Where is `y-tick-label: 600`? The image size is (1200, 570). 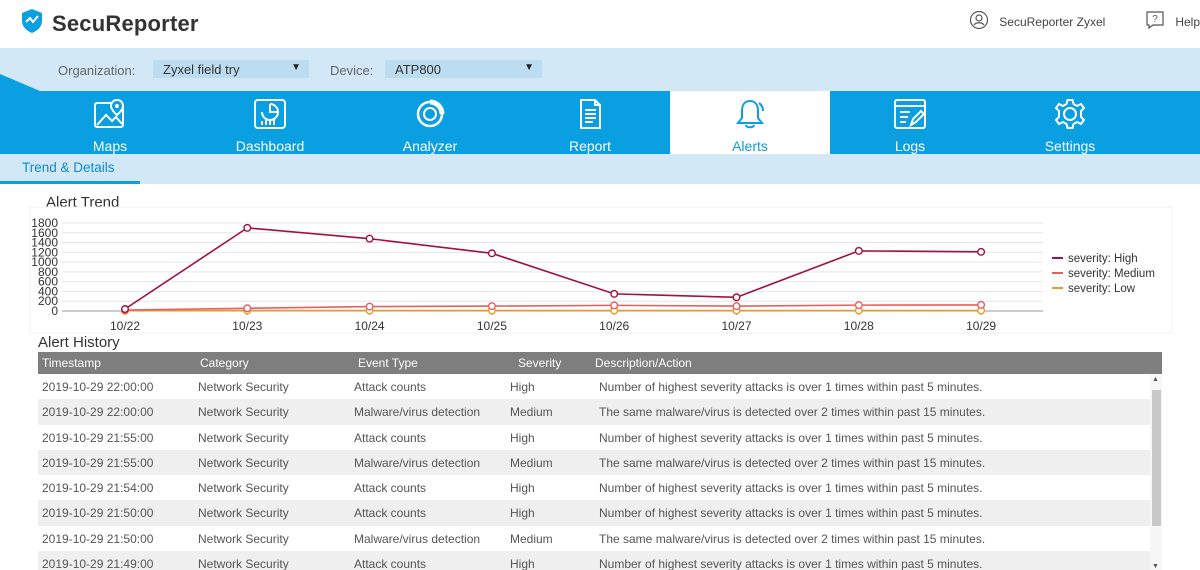 y-tick-label: 600 is located at coordinates (48, 282).